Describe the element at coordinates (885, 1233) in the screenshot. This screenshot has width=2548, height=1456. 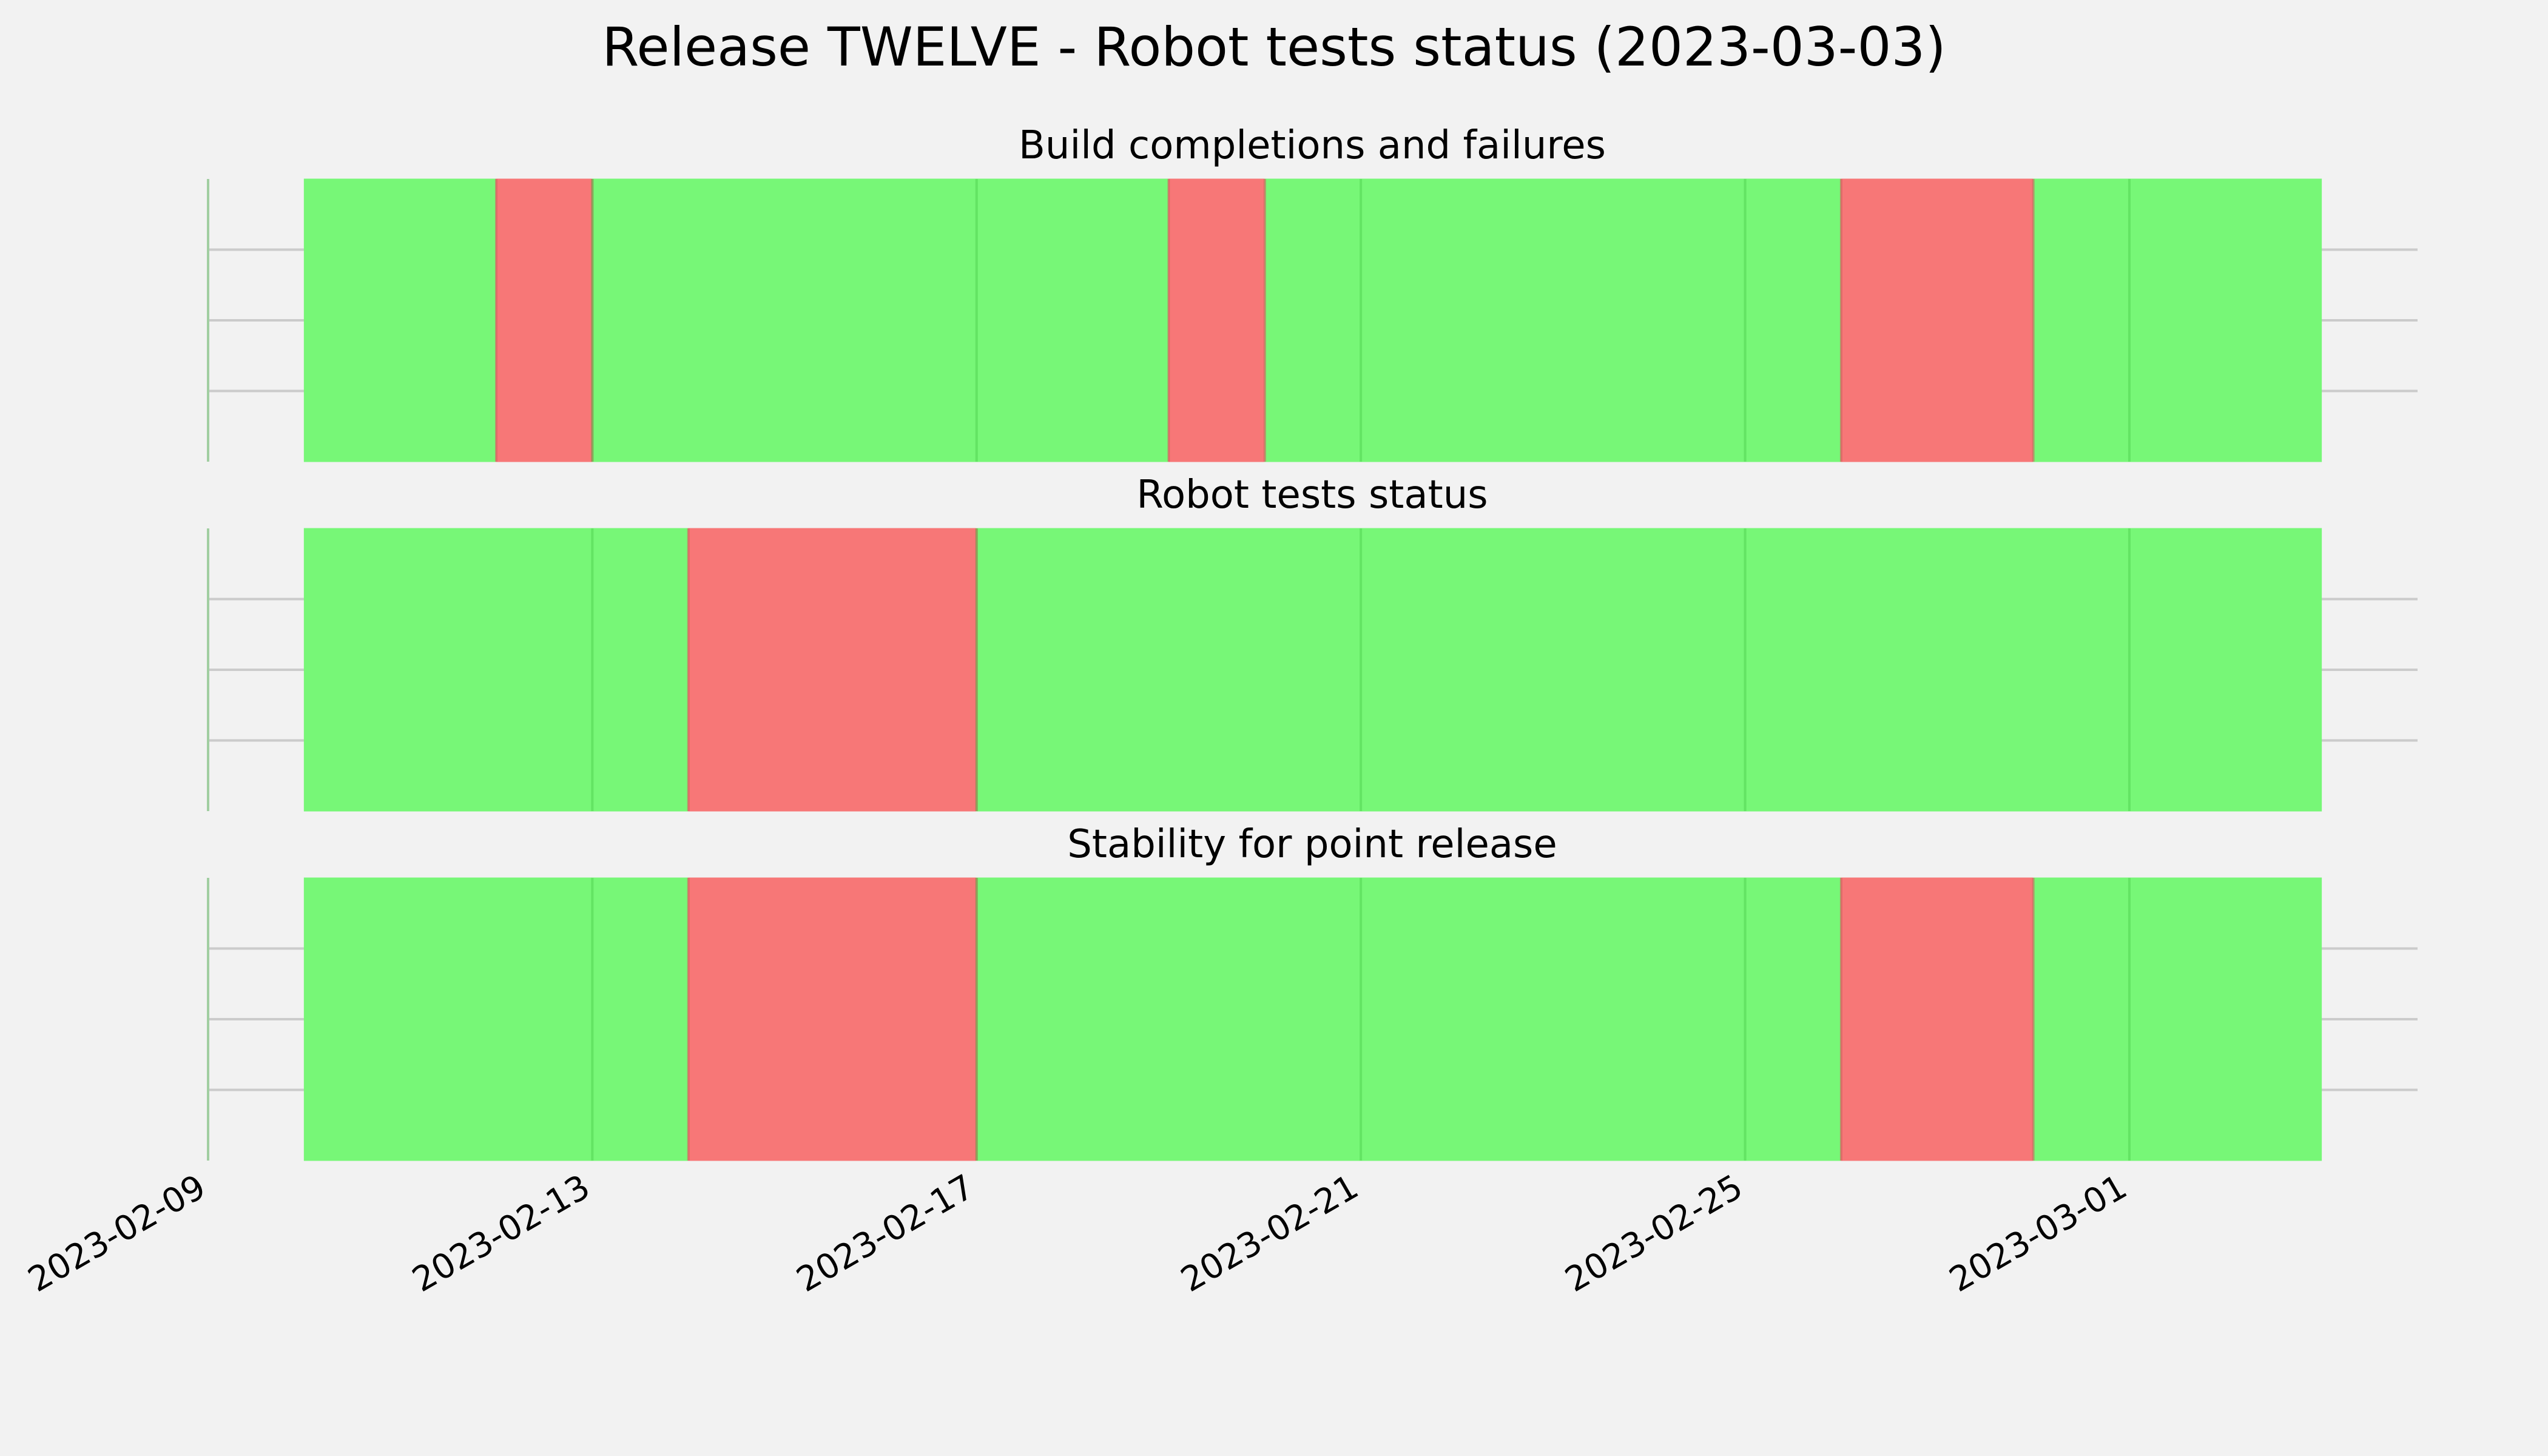
I see `x-tick-label: 2023-02-17` at that location.